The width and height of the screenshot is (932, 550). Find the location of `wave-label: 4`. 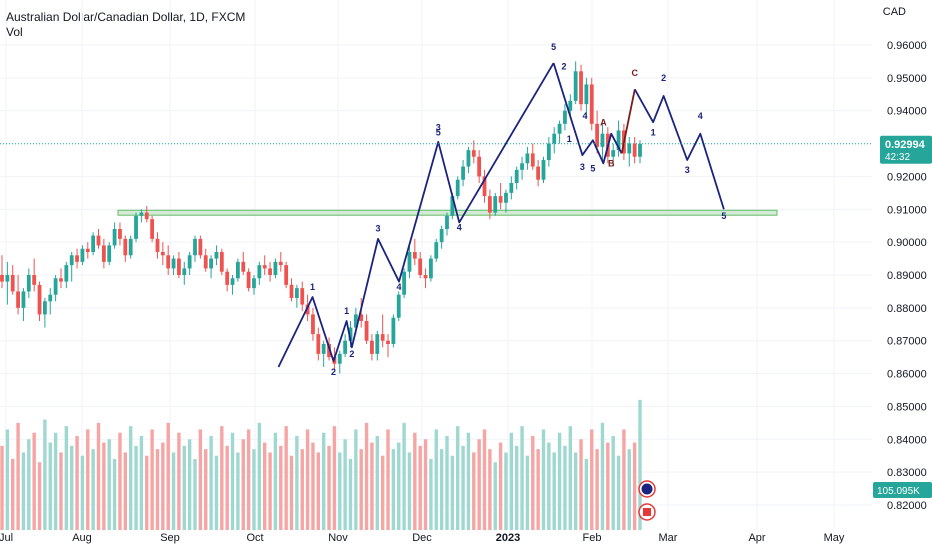

wave-label: 4 is located at coordinates (585, 116).